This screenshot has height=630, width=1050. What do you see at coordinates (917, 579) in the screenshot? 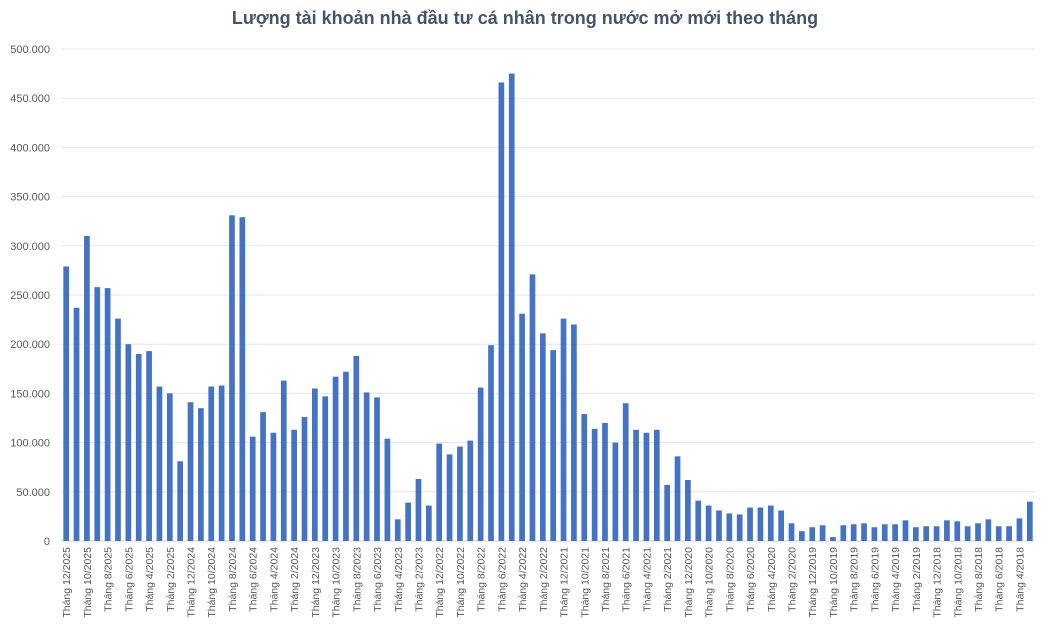
I see `x-tick-label: Tháng 2/2019` at bounding box center [917, 579].